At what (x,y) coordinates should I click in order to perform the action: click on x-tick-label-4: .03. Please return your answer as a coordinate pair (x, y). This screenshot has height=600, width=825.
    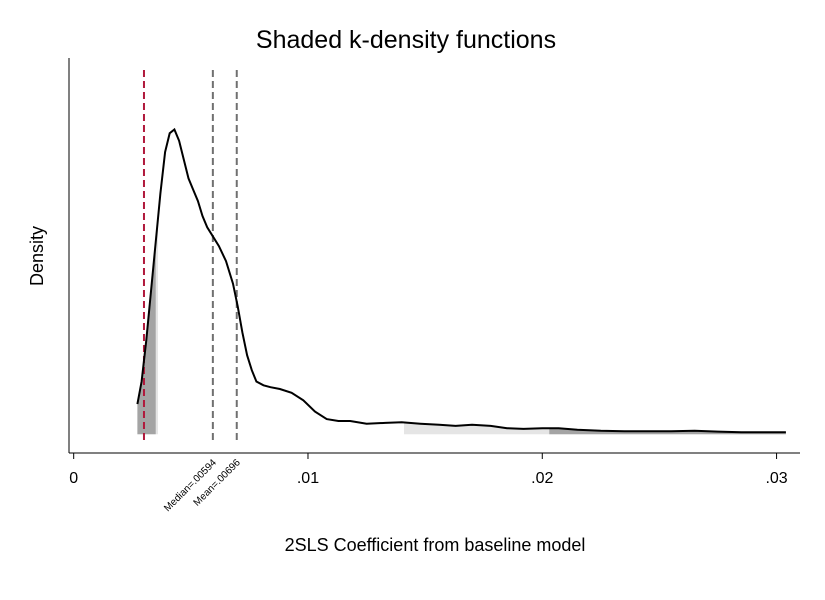
    Looking at the image, I should click on (776, 478).